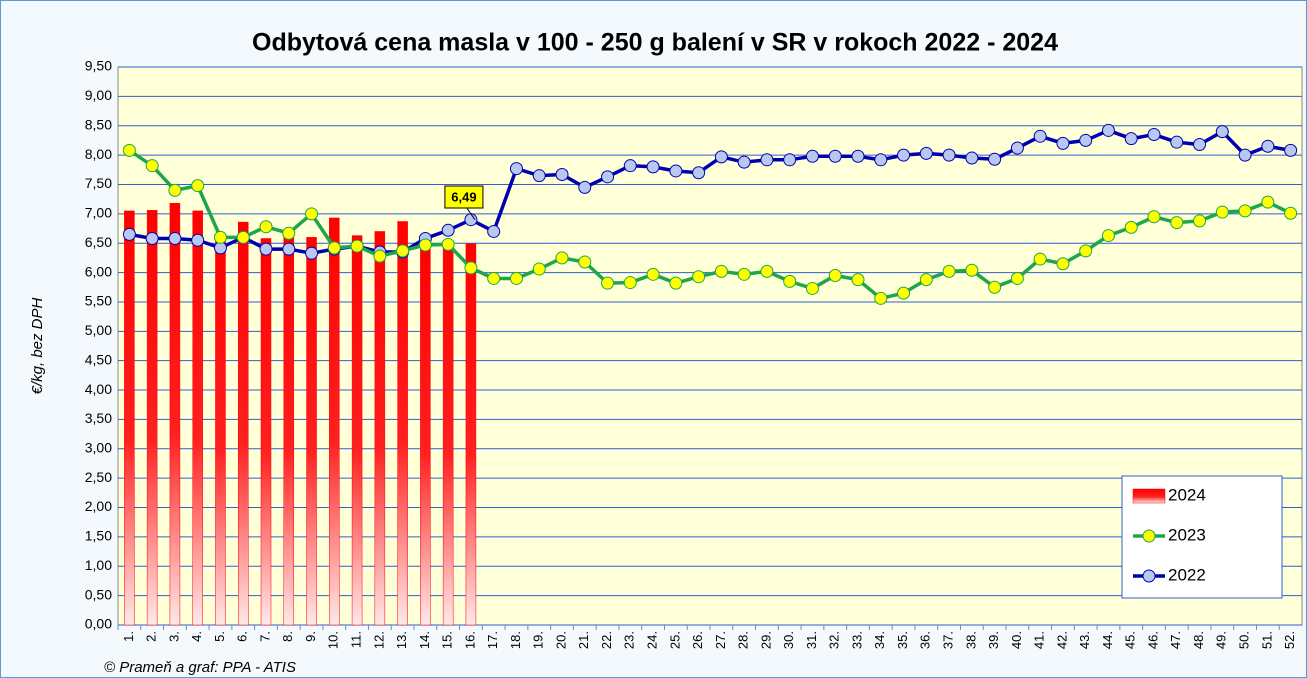  Describe the element at coordinates (1039, 640) in the screenshot. I see `x-tick-label: 41.` at that location.